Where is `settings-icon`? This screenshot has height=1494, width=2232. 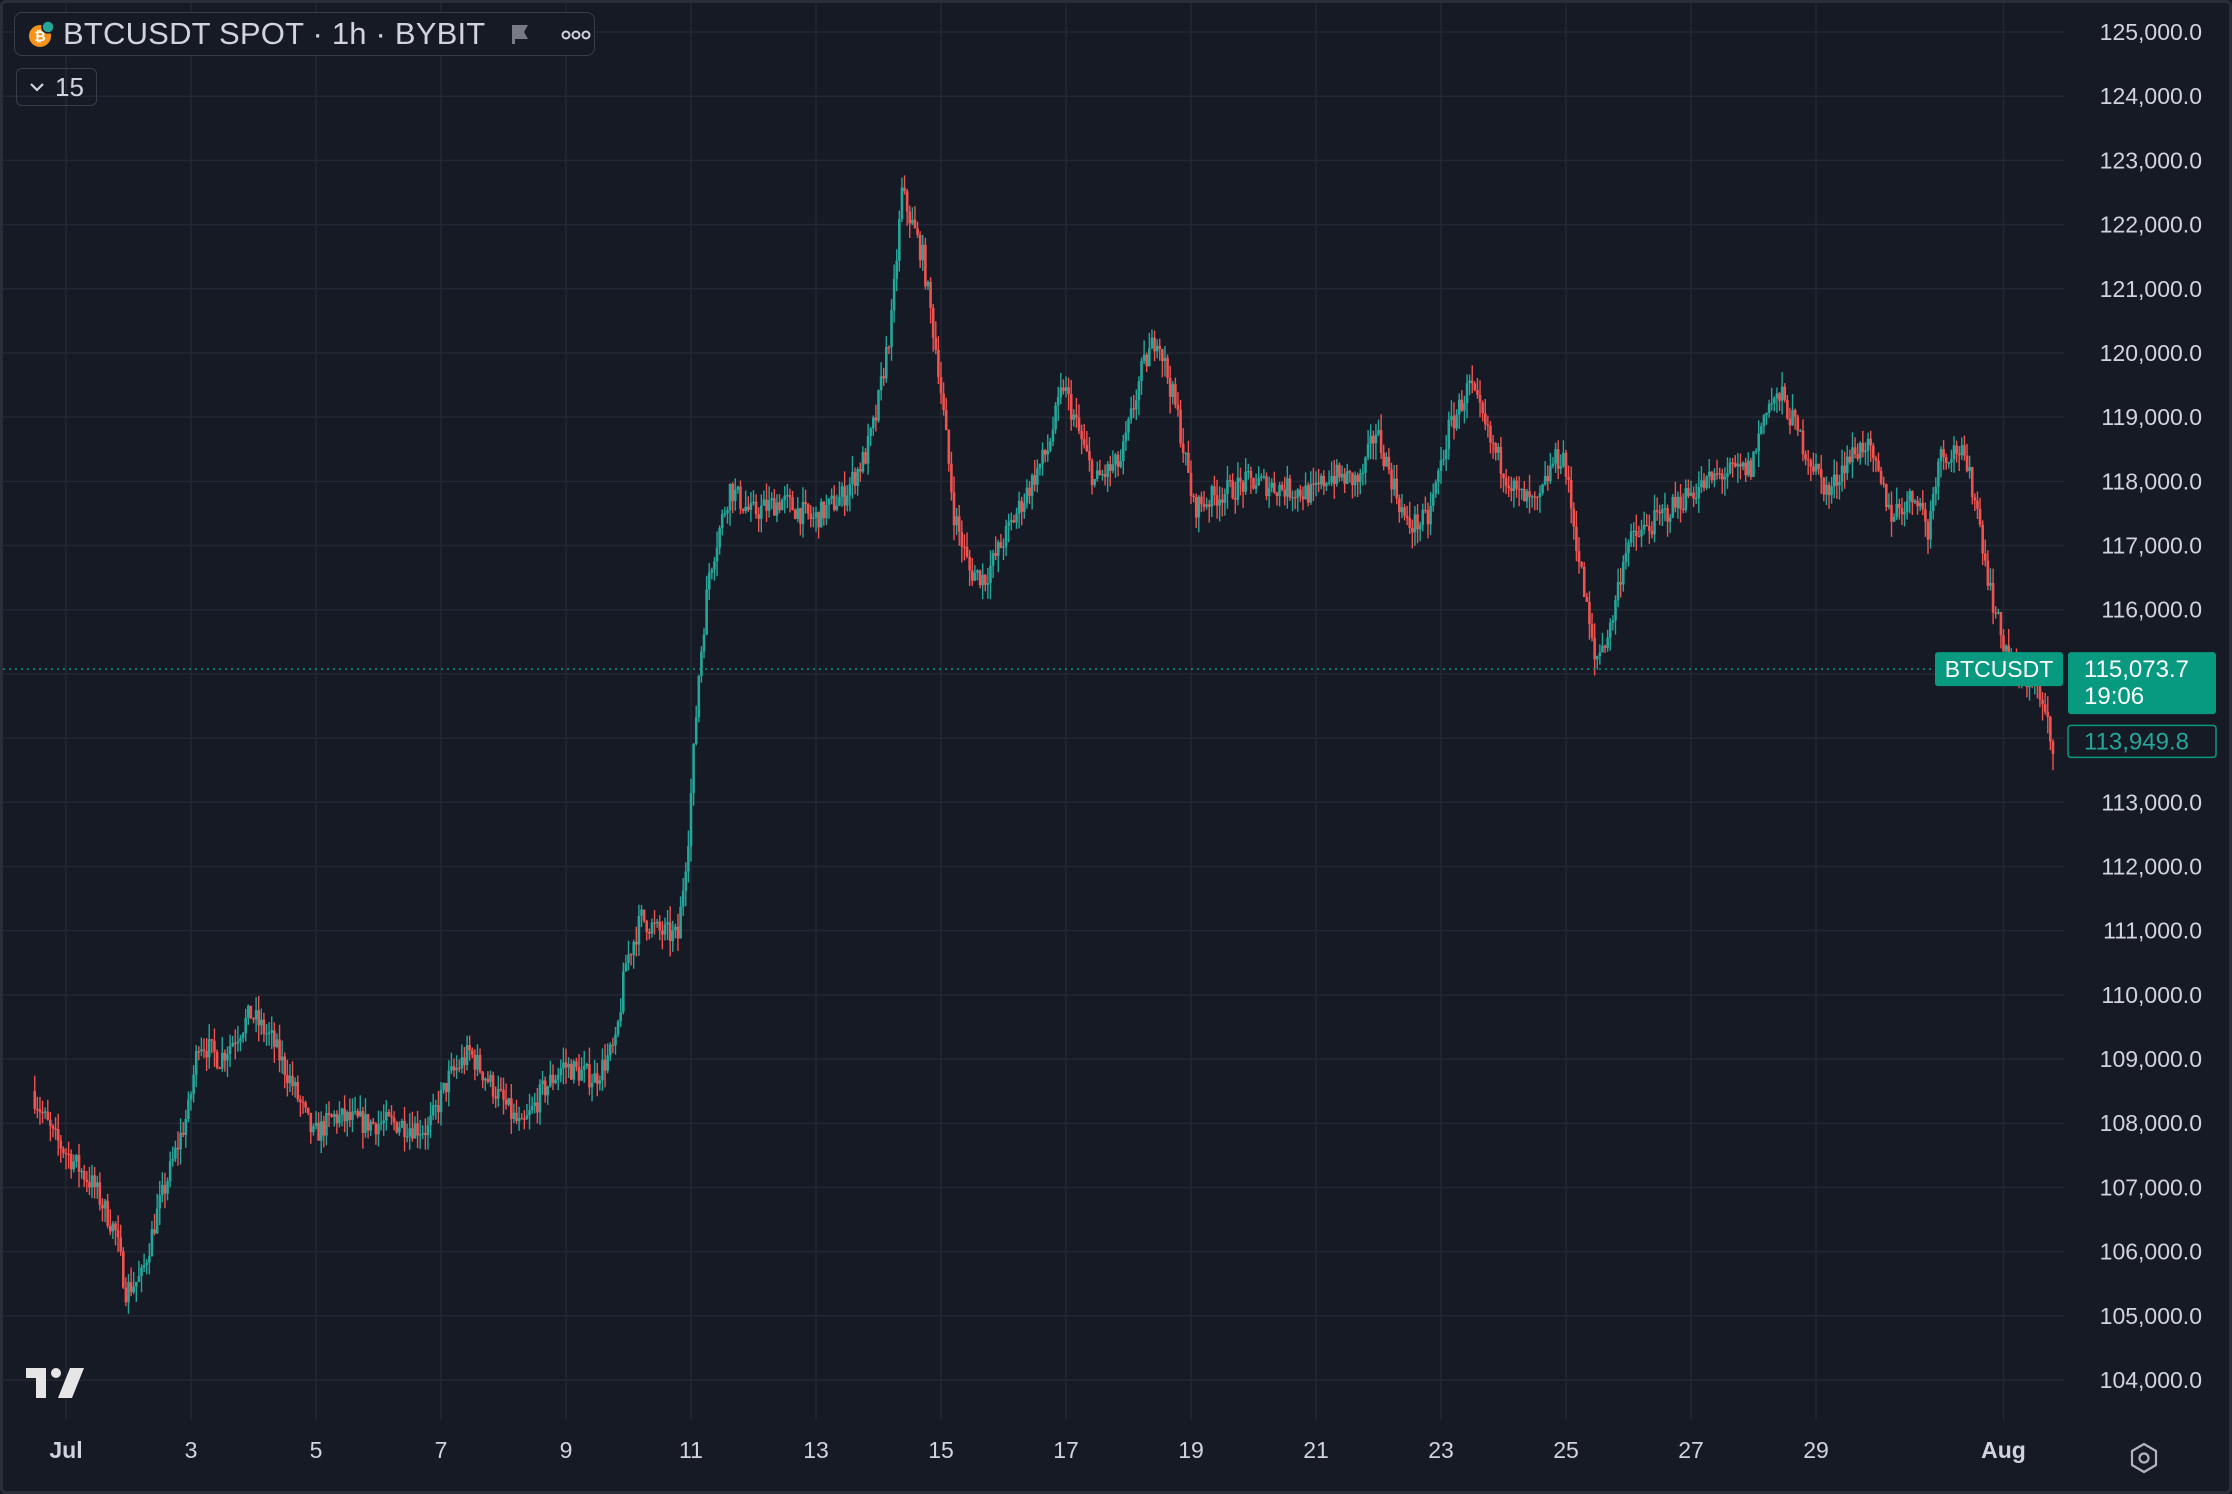 settings-icon is located at coordinates (2144, 1460).